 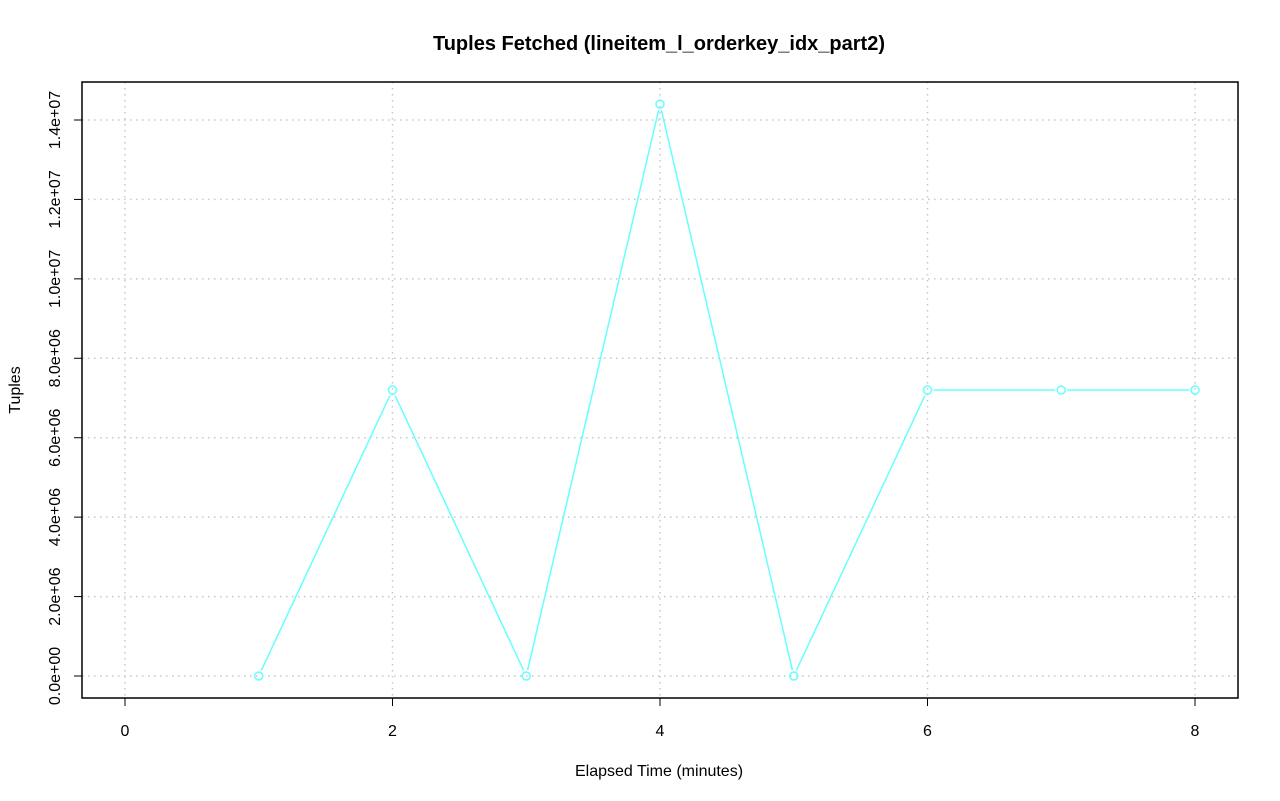 What do you see at coordinates (660, 731) in the screenshot?
I see `x-tick-label: 4` at bounding box center [660, 731].